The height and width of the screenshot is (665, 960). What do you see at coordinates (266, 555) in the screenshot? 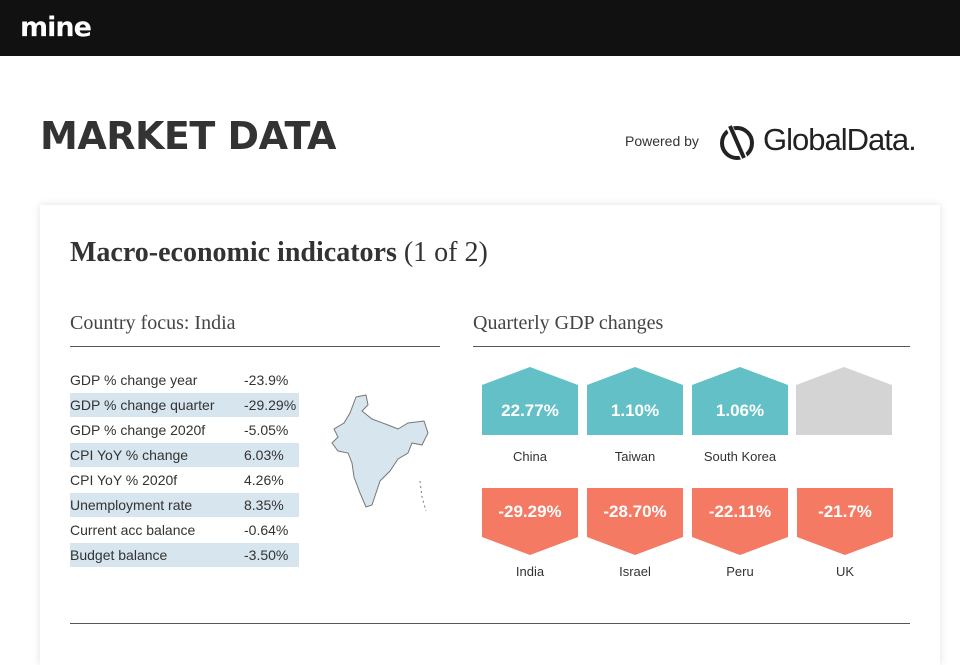
I see `row-value: -3.50%` at bounding box center [266, 555].